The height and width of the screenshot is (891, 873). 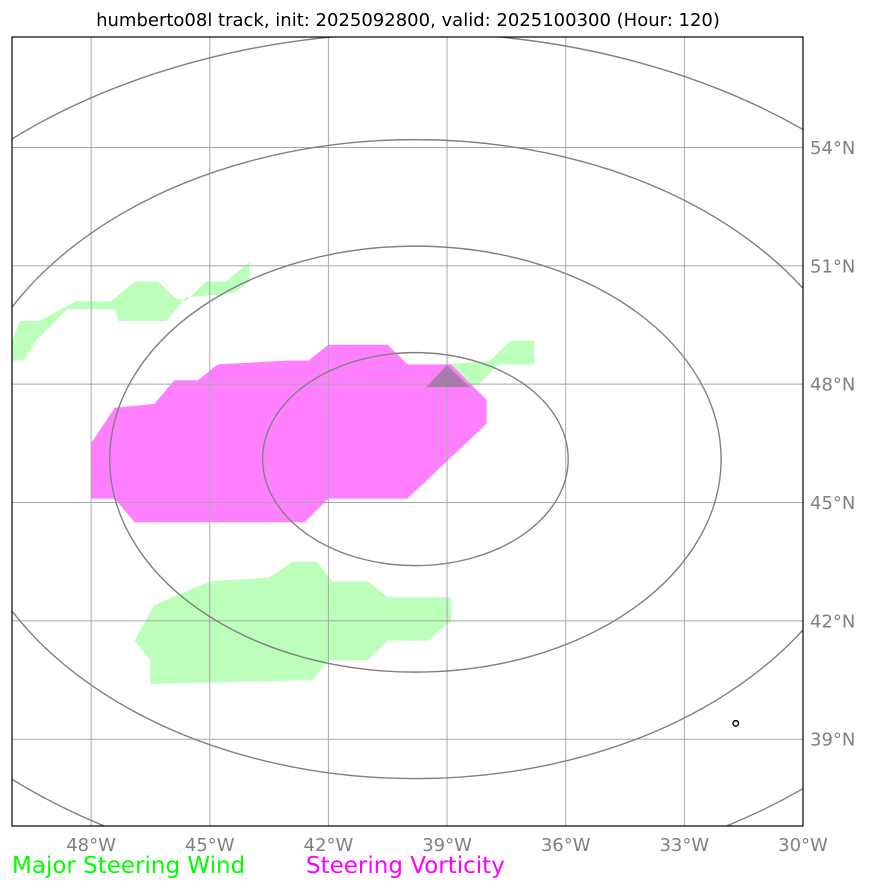 I want to click on lon-tick-label: 48°W, so click(x=91, y=845).